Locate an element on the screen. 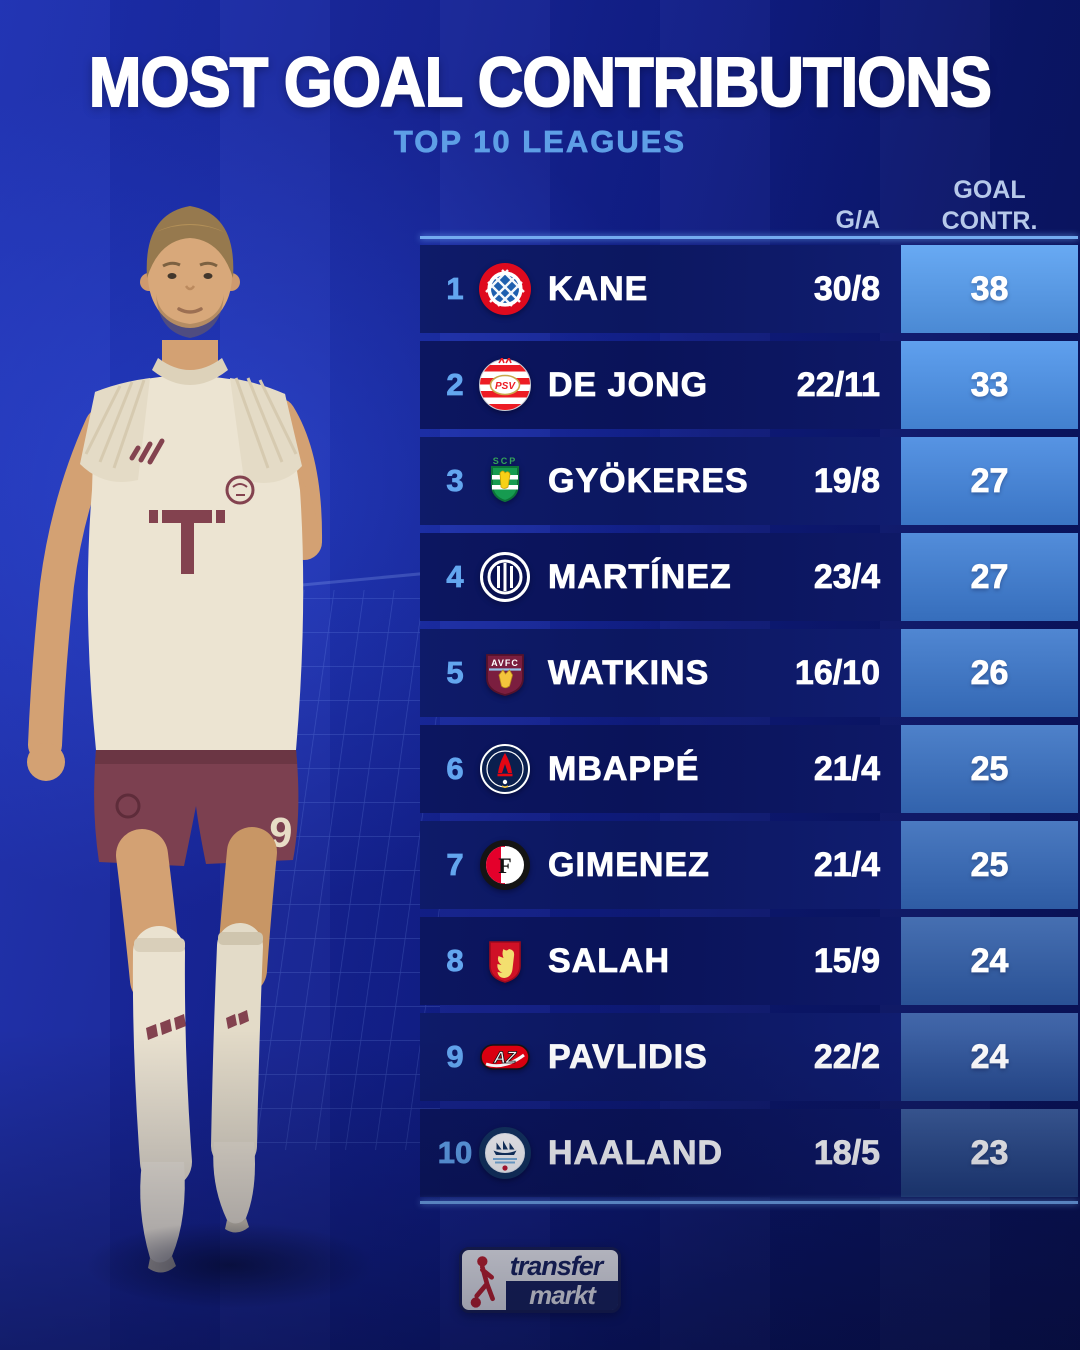  table-row: 6 MBAPPÉ 21/4 25 is located at coordinates (749, 769).